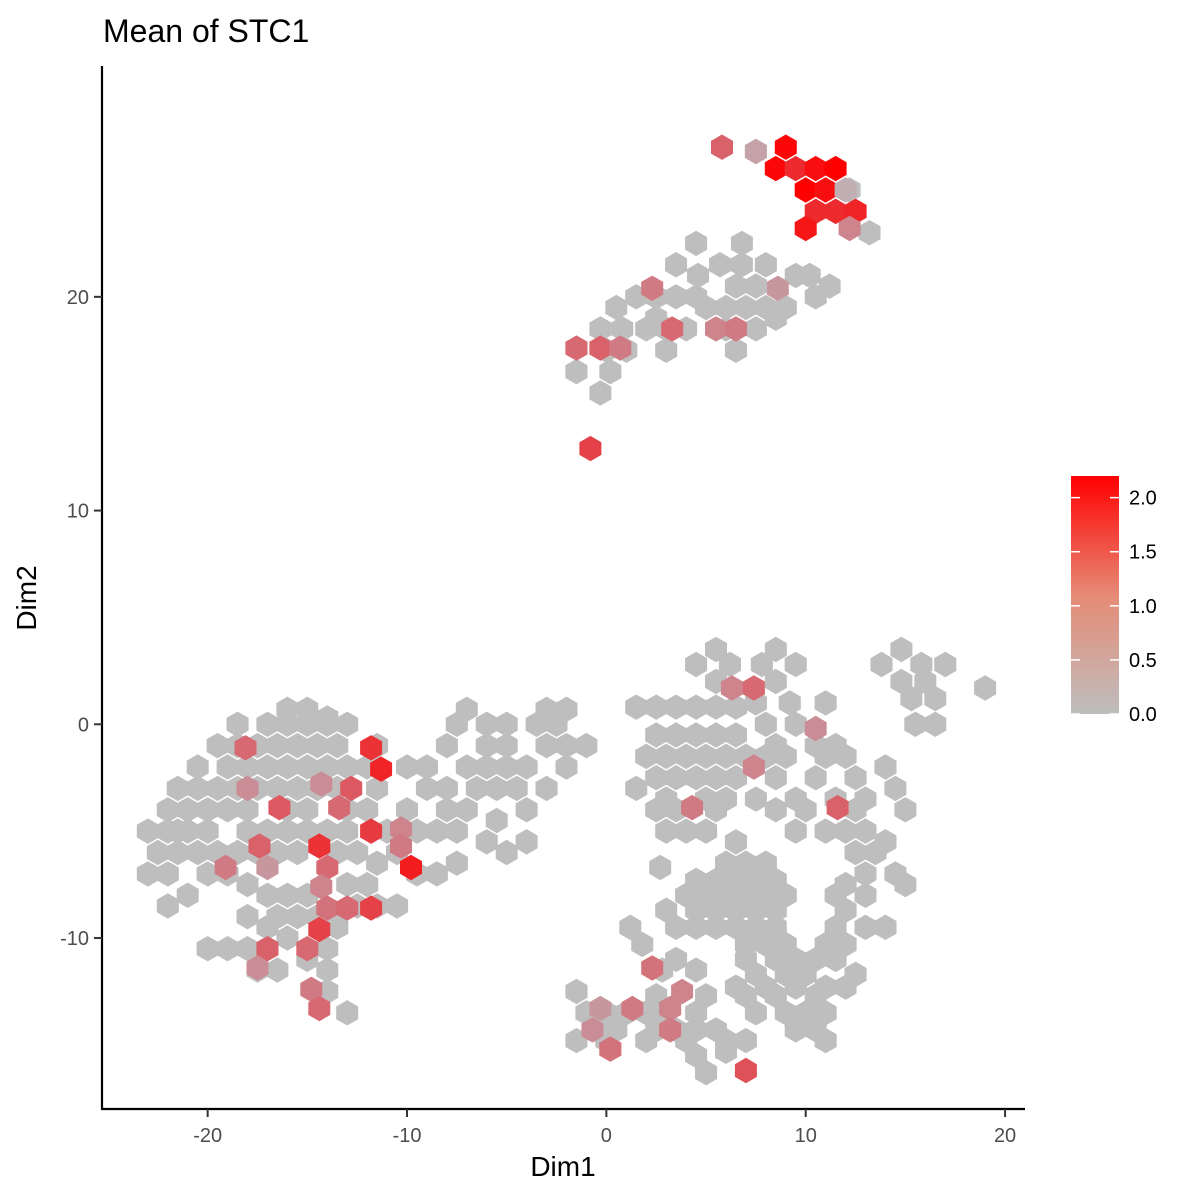 Image resolution: width=1200 pixels, height=1200 pixels. What do you see at coordinates (1005, 1136) in the screenshot?
I see `x-tick-label: 20` at bounding box center [1005, 1136].